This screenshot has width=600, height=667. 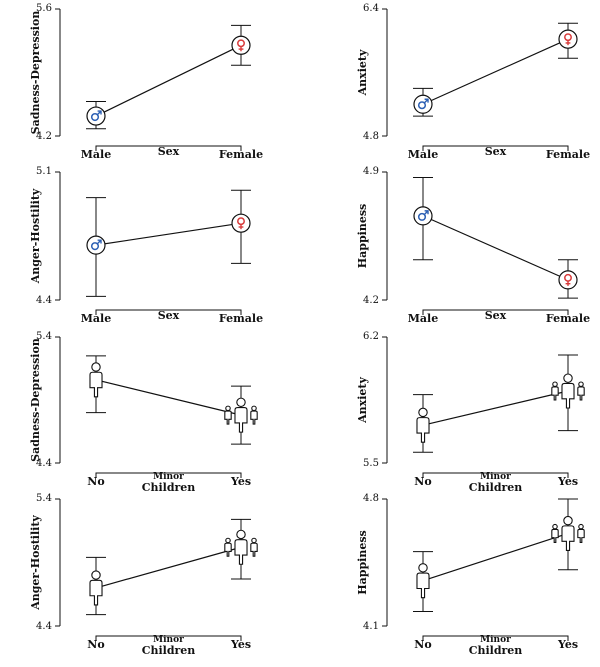 What do you see at coordinates (371, 136) in the screenshot?
I see `y-tick-label-bottom: 4.8` at bounding box center [371, 136].